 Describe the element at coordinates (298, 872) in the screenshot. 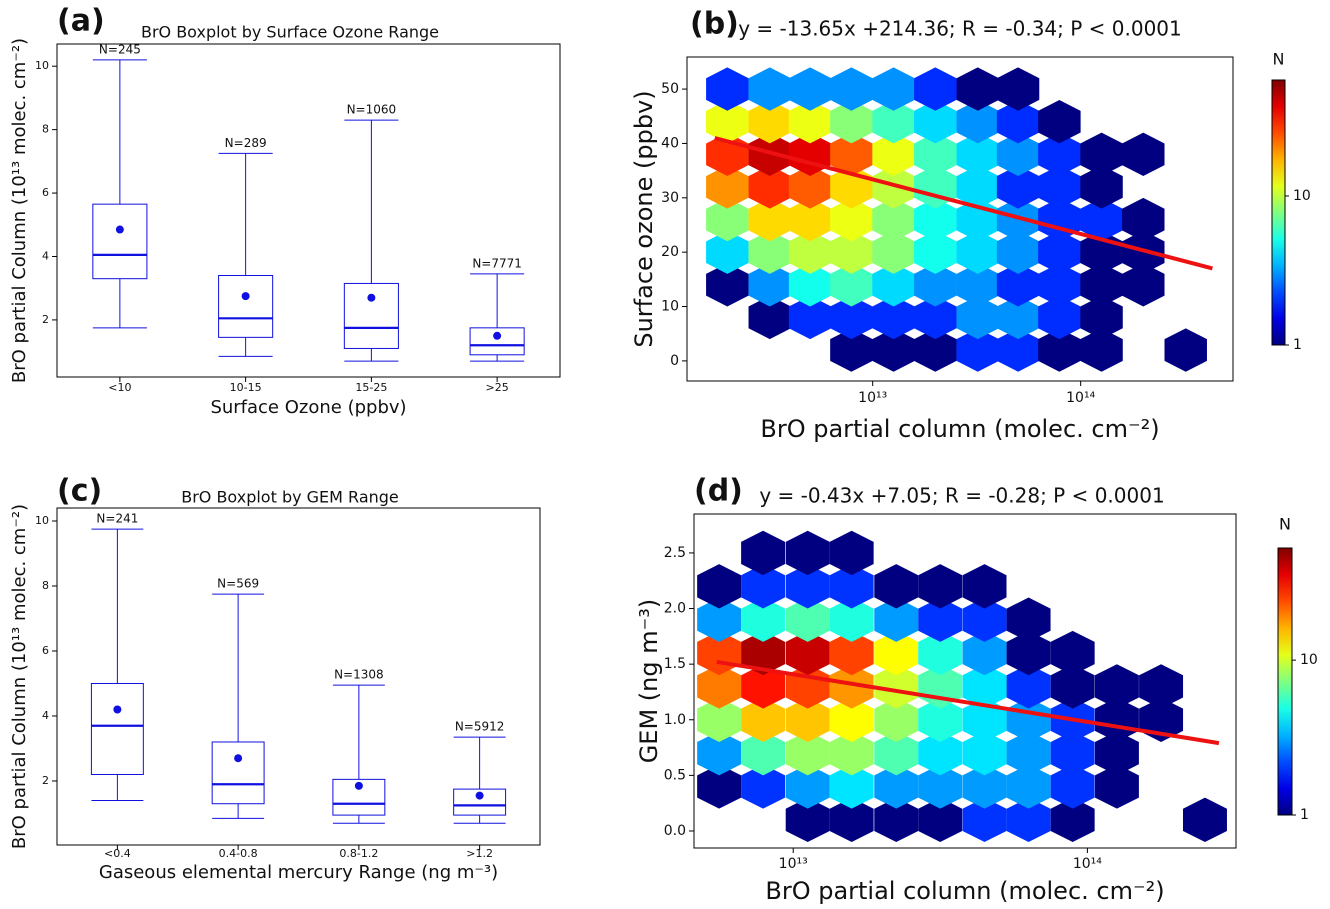

I see `x-axis-label: Gaseous elemental mercury Range (ng m⁻³)` at that location.